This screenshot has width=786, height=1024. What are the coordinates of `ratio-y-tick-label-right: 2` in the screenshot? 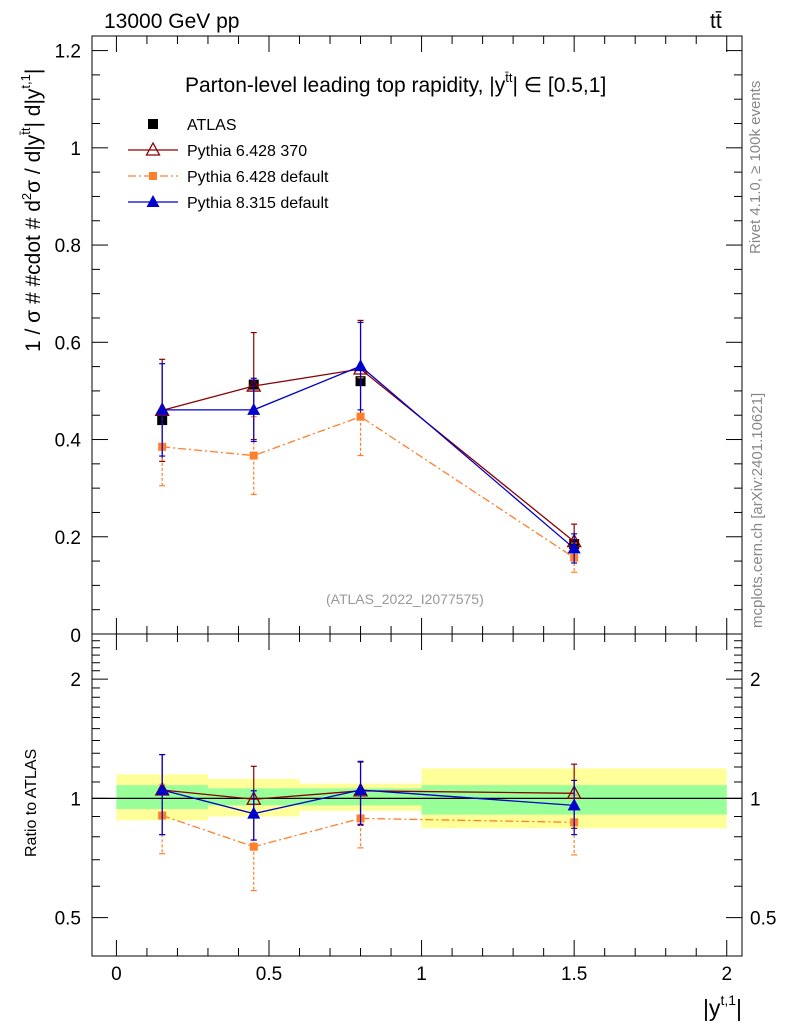 It's located at (755, 680).